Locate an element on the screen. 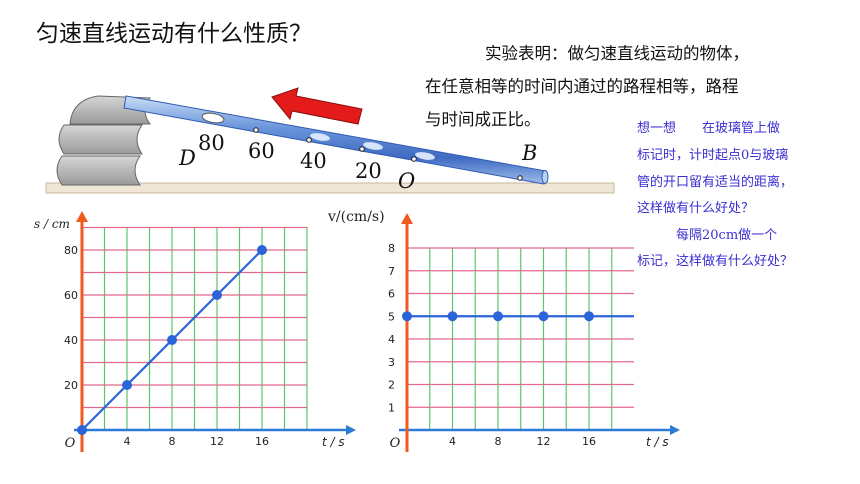  glass-tube is located at coordinates (336, 140).